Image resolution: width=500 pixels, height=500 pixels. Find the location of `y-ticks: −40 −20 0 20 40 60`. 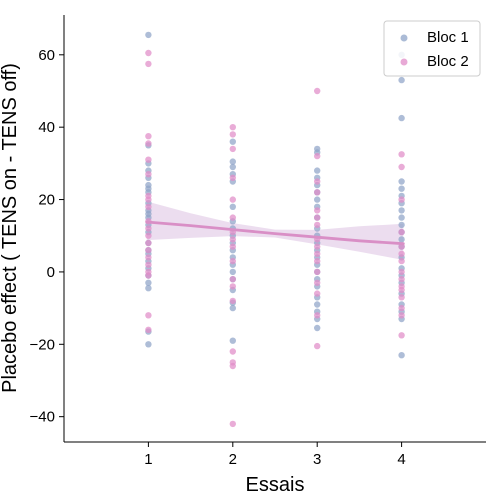

y-ticks: −40 −20 0 20 40 60 is located at coordinates (47, 236).